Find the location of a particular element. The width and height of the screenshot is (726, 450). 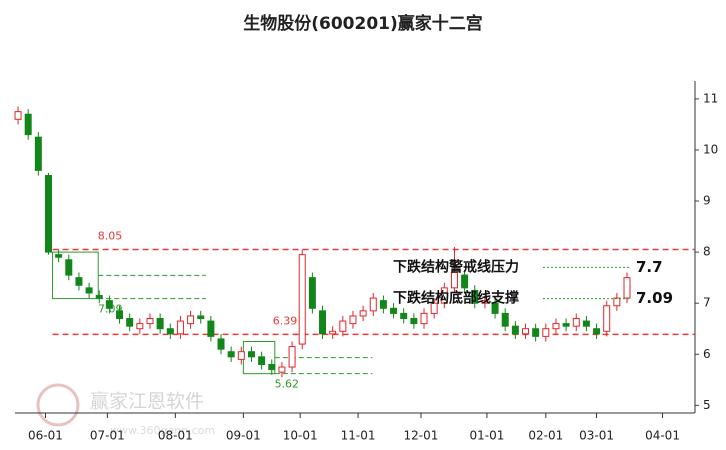

watermark-logo is located at coordinates (58, 405).